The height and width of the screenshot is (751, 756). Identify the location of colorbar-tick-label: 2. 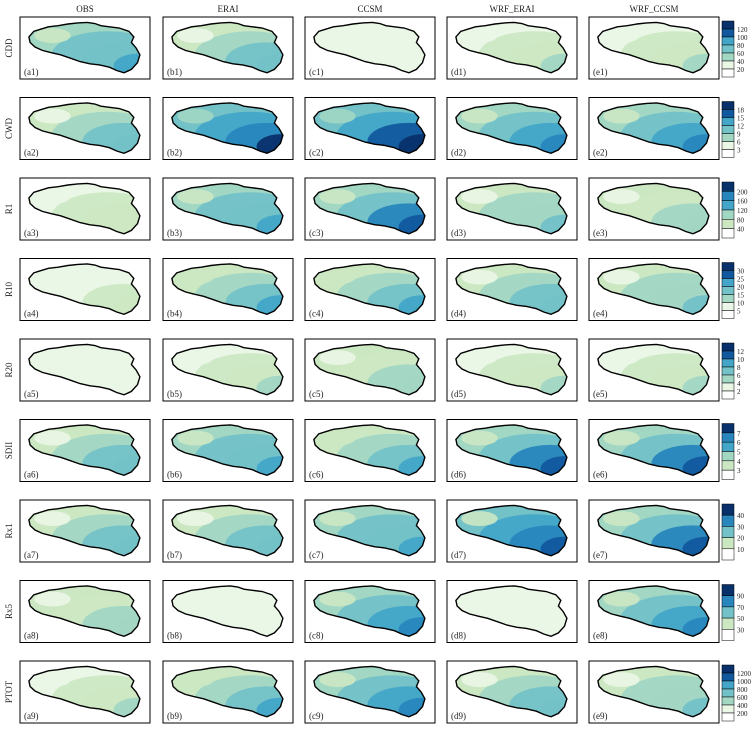
(739, 392).